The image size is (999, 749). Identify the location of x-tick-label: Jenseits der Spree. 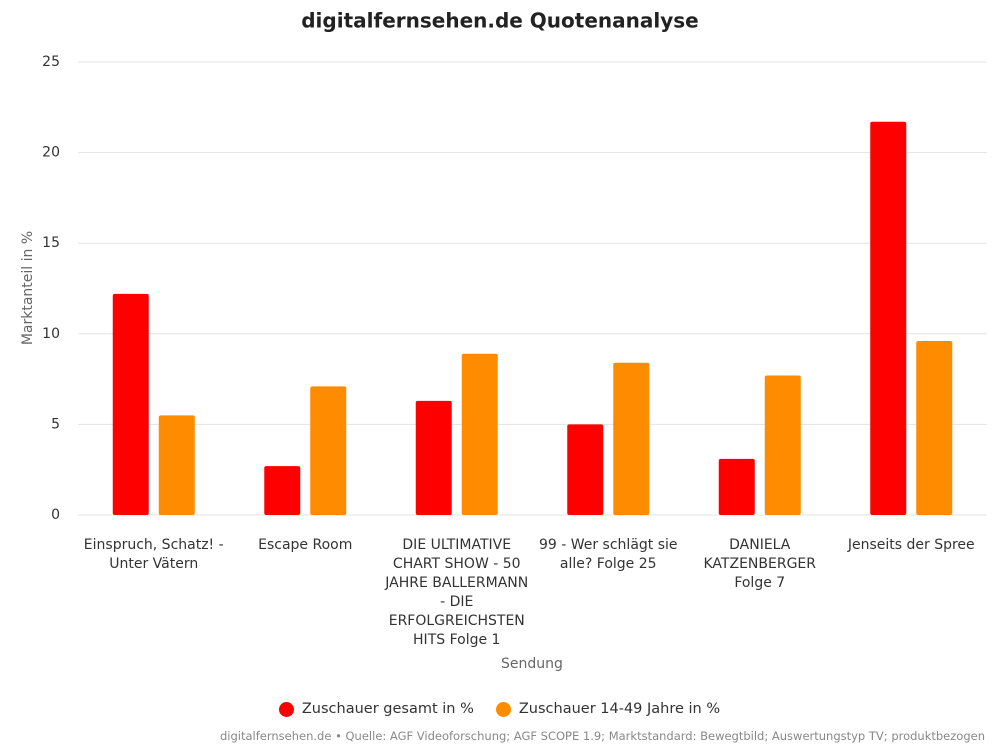
(911, 545).